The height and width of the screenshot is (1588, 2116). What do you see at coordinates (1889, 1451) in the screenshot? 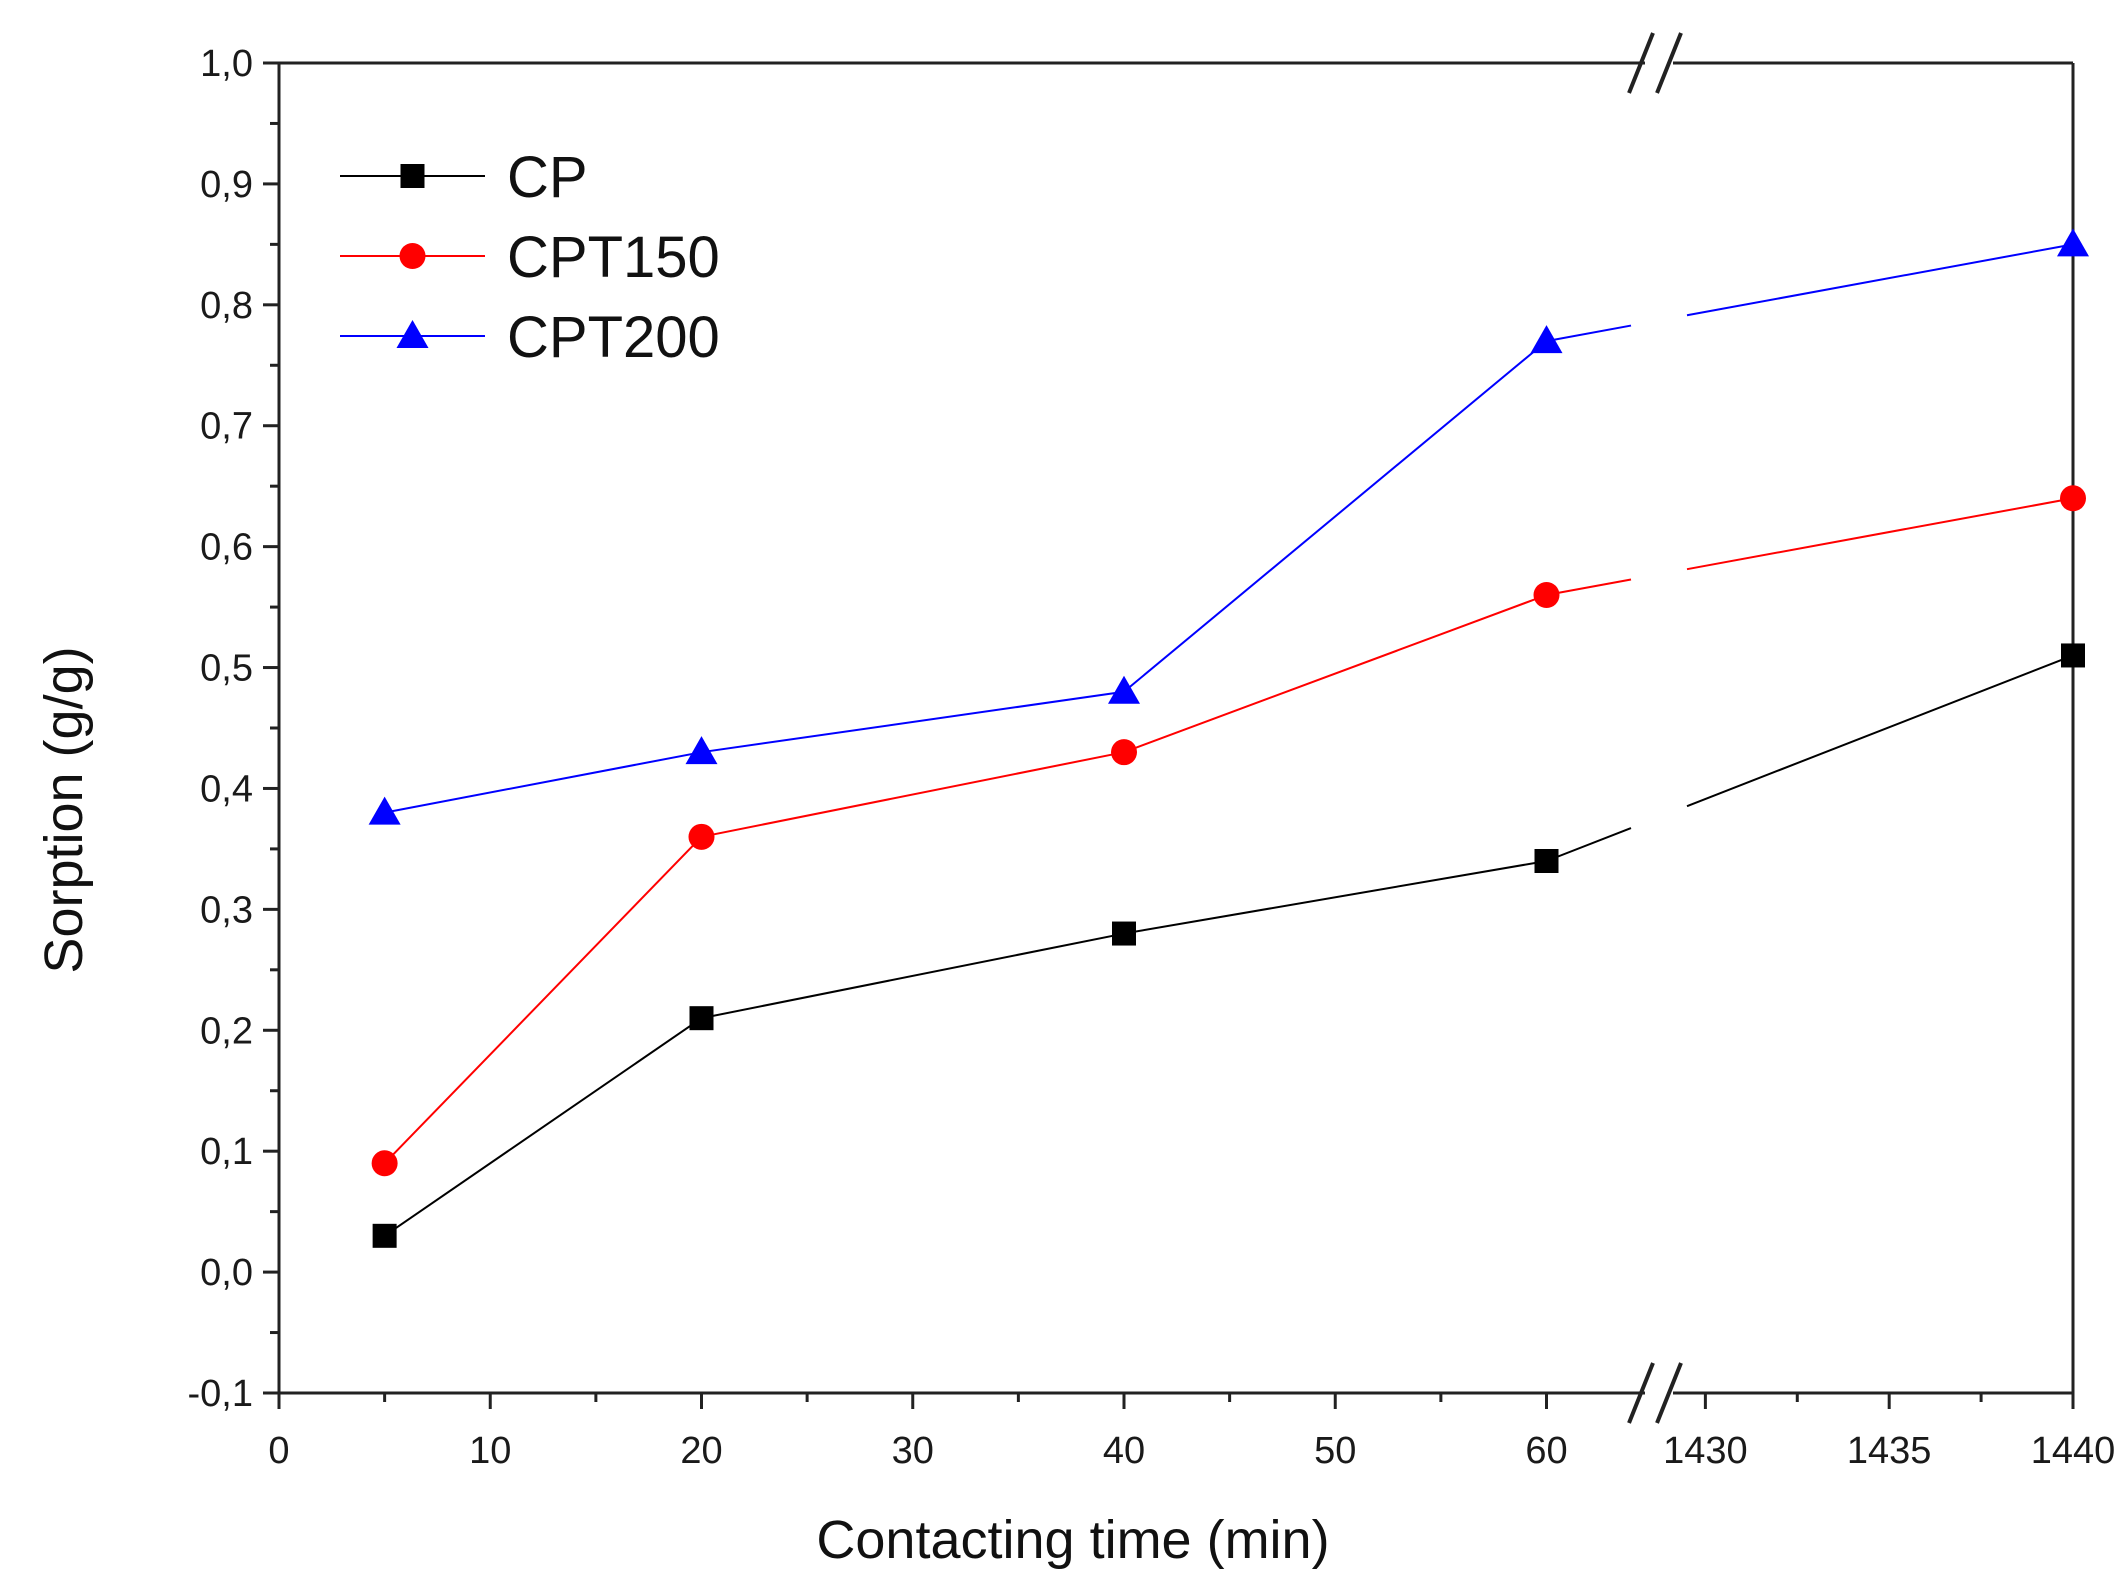
I see `x-tick-label: 1435` at bounding box center [1889, 1451].